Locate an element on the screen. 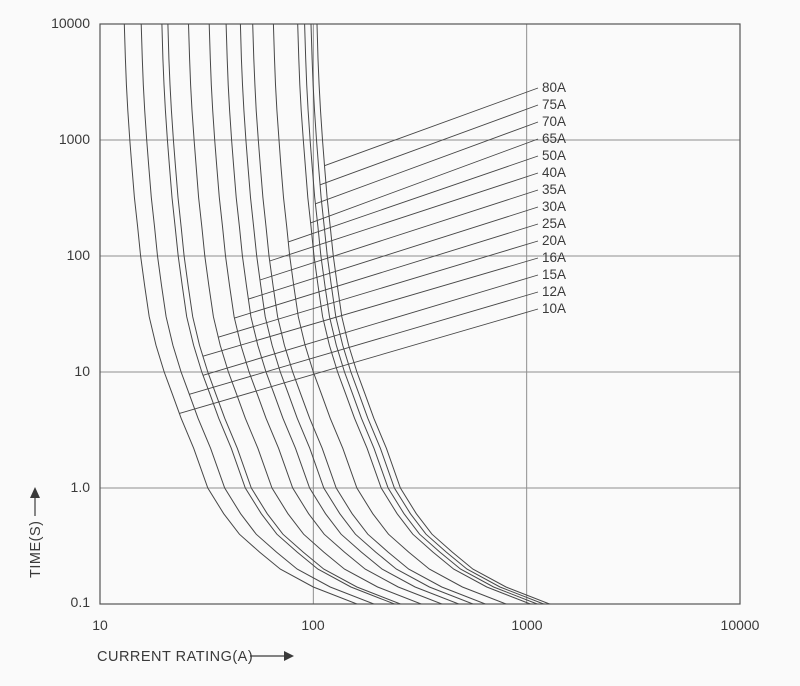 Image resolution: width=800 pixels, height=686 pixels. curve-label-70A: 70A is located at coordinates (554, 121).